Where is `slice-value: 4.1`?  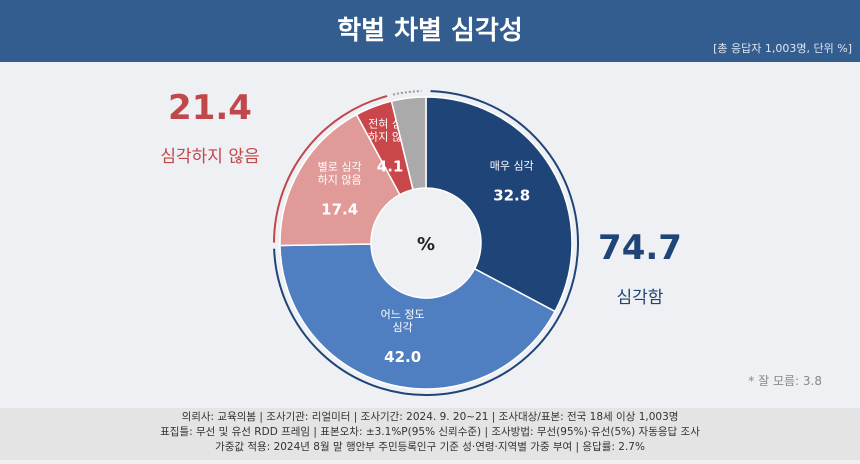 slice-value: 4.1 is located at coordinates (390, 167).